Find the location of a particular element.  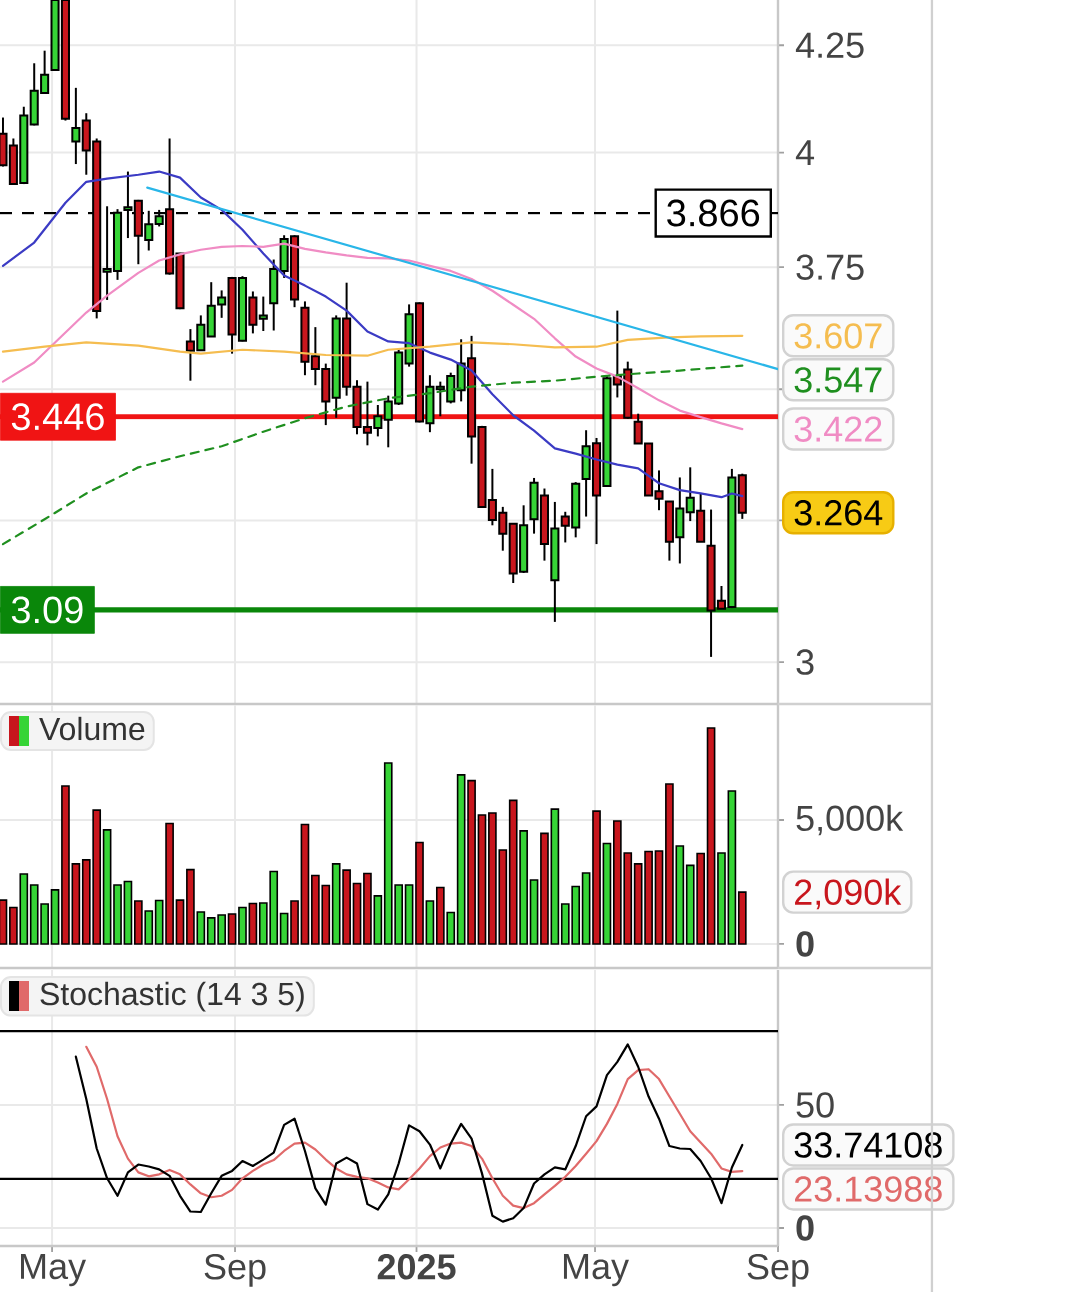

data-label: 33.74108 is located at coordinates (868, 1145).